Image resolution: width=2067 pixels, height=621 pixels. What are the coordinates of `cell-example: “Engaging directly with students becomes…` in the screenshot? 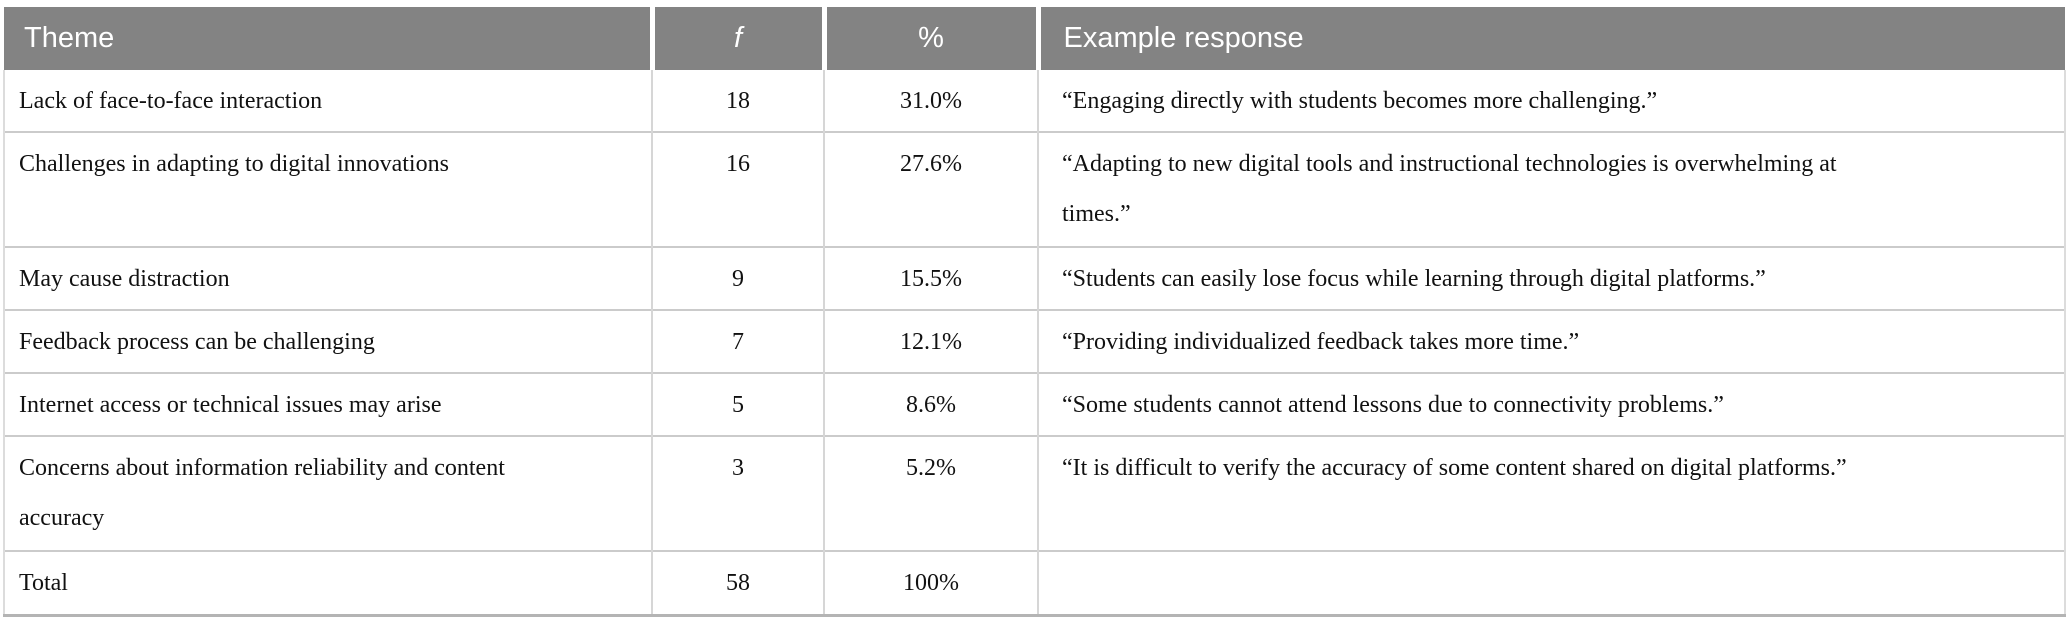 It's located at (1551, 101).